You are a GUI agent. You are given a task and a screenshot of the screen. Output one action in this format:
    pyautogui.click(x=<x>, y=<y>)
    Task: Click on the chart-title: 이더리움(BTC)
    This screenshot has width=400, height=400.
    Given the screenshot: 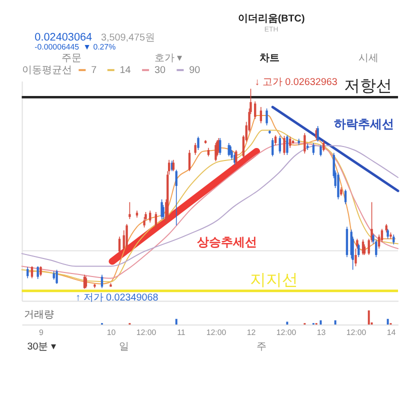 What is the action you would take?
    pyautogui.click(x=271, y=19)
    